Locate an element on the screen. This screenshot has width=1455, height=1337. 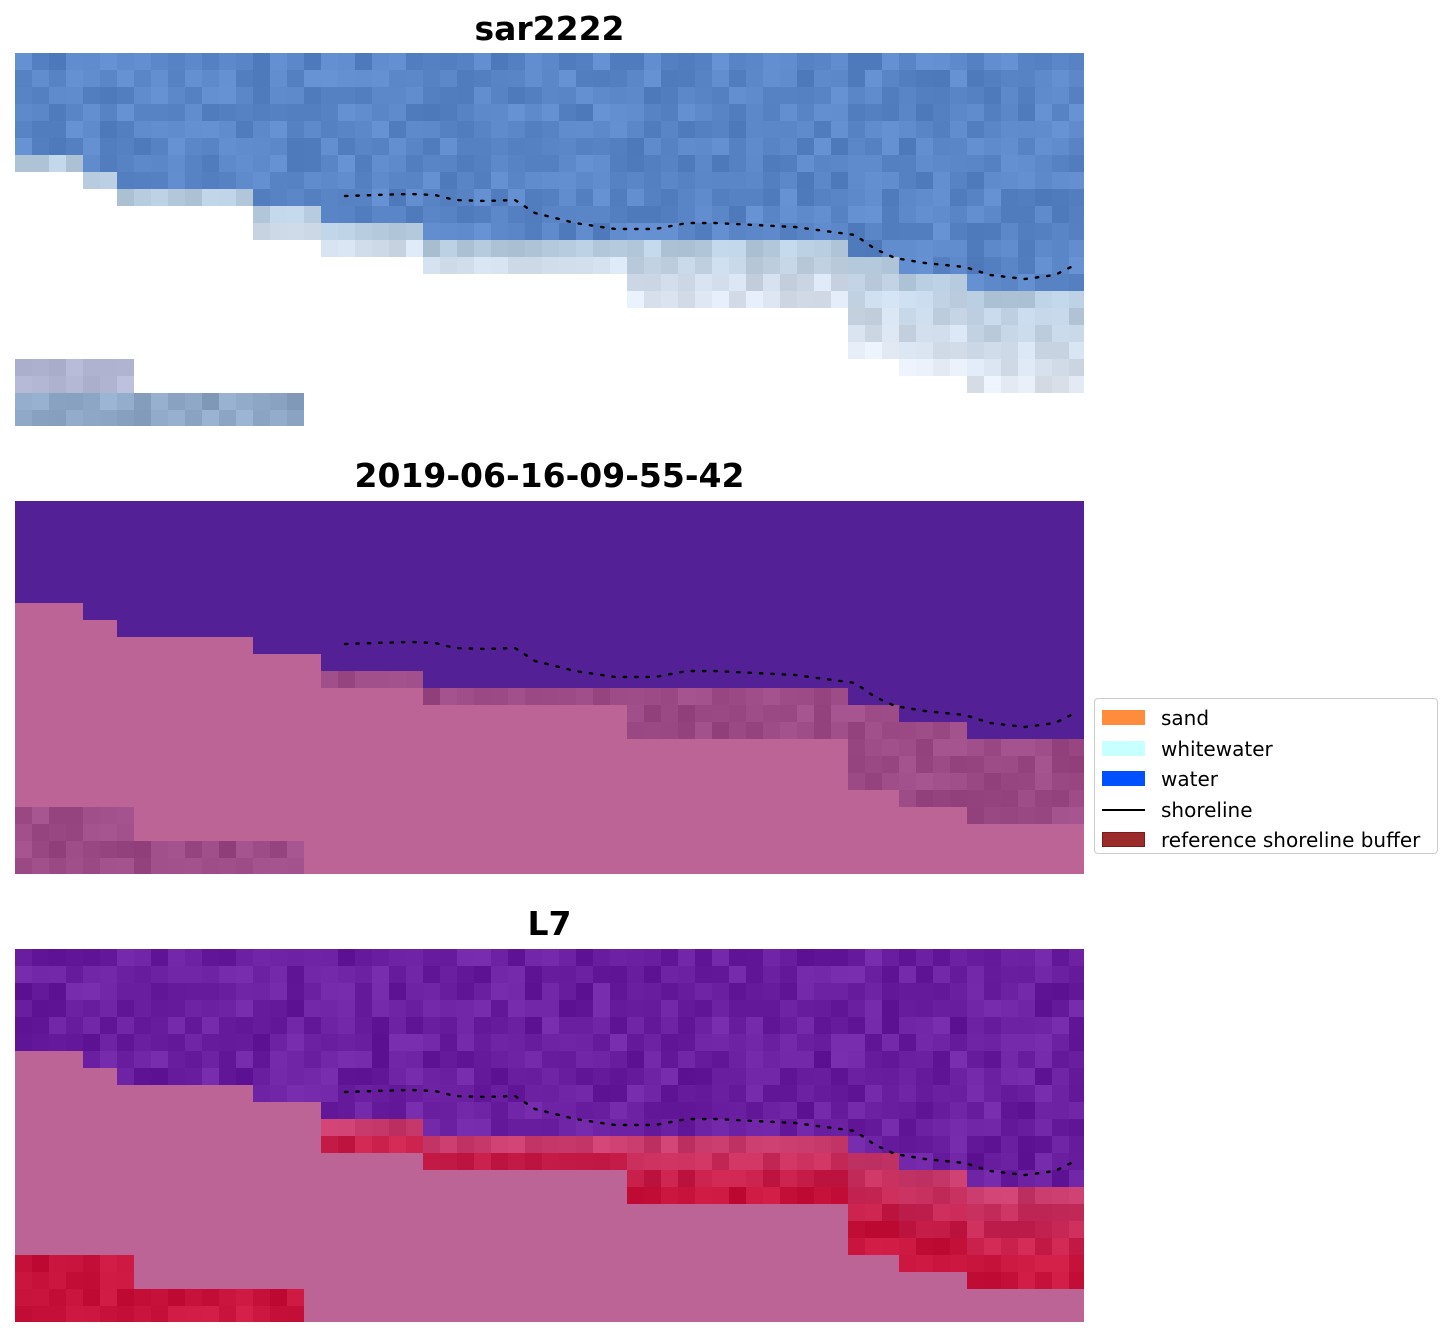
legend-label-water: water is located at coordinates (1189, 779).